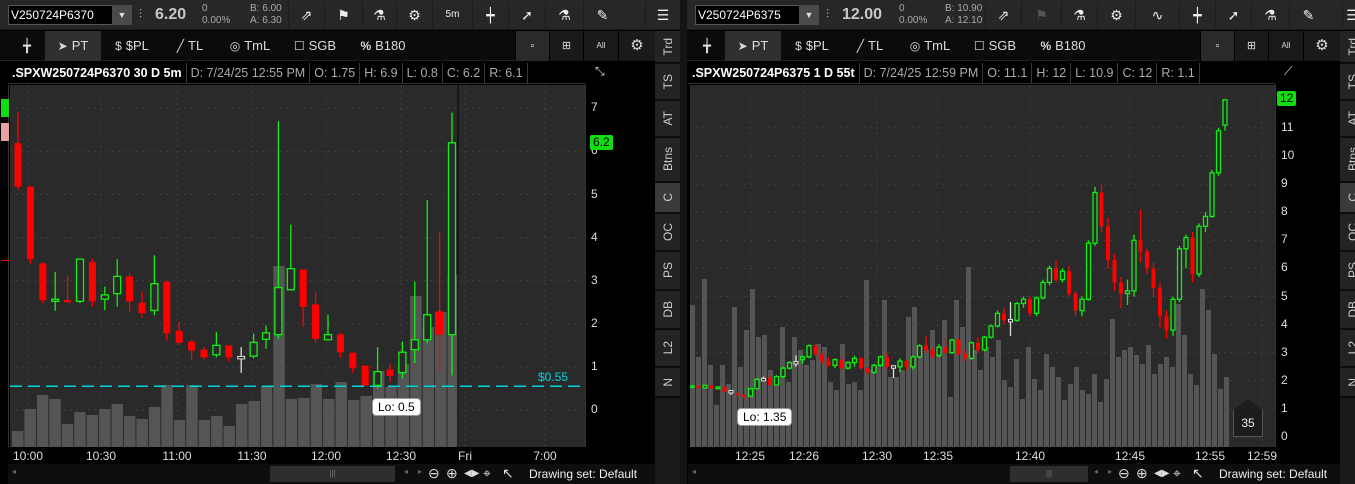 This screenshot has width=1355, height=484. Describe the element at coordinates (331, 455) in the screenshot. I see `time-axis-left: 10:00 10:30 11:00 11:30 12:00 12:30 Fri 7:00` at that location.